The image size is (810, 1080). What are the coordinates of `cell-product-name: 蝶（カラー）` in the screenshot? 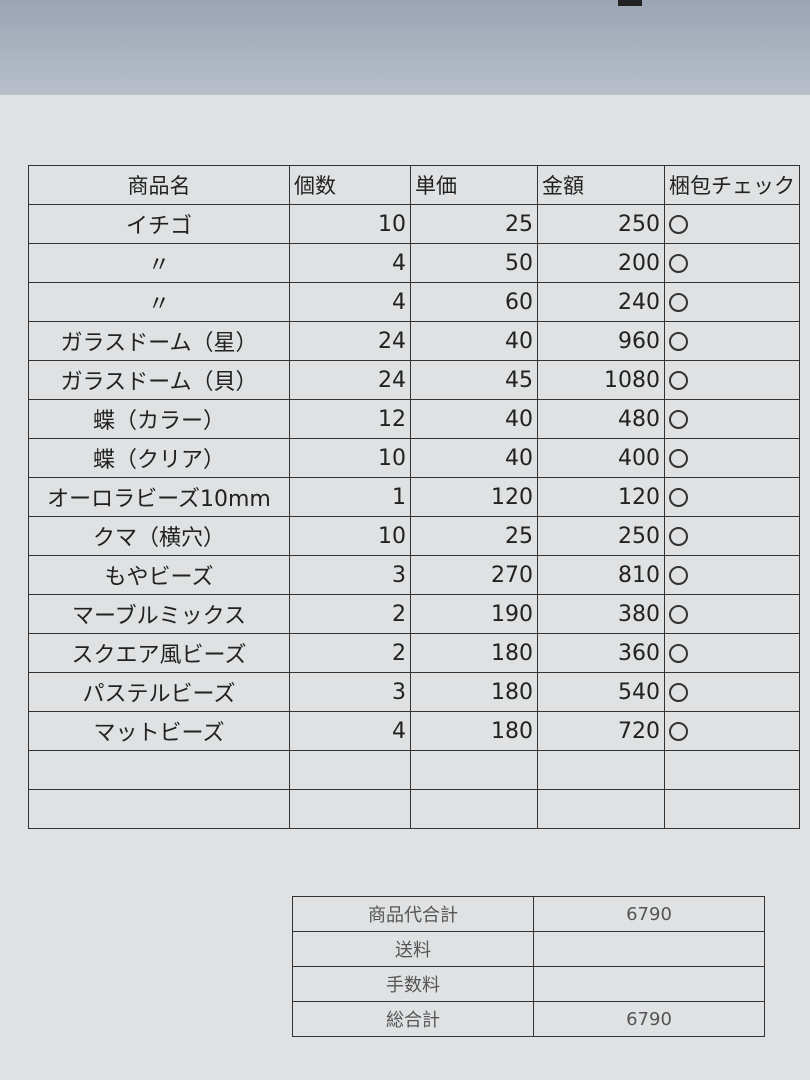 It's located at (159, 419).